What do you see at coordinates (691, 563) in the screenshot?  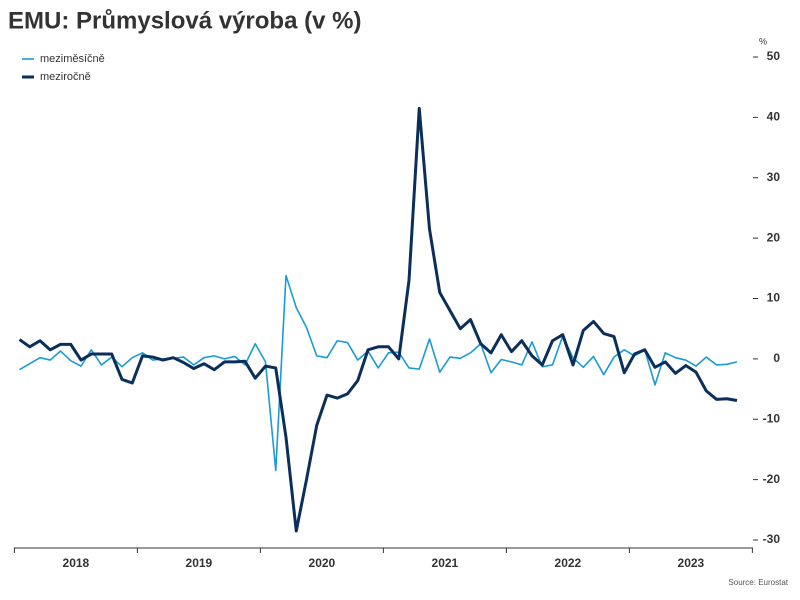 I see `x-tick-label: 2023` at bounding box center [691, 563].